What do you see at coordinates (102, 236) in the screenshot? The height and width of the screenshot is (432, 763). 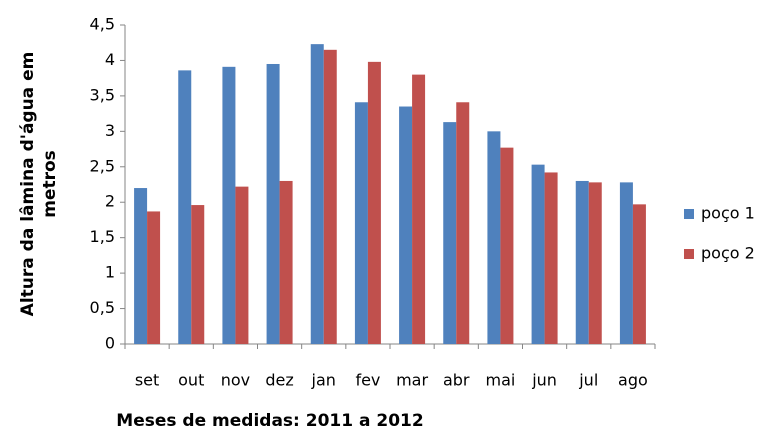 I see `y-tick-label: 1,5` at bounding box center [102, 236].